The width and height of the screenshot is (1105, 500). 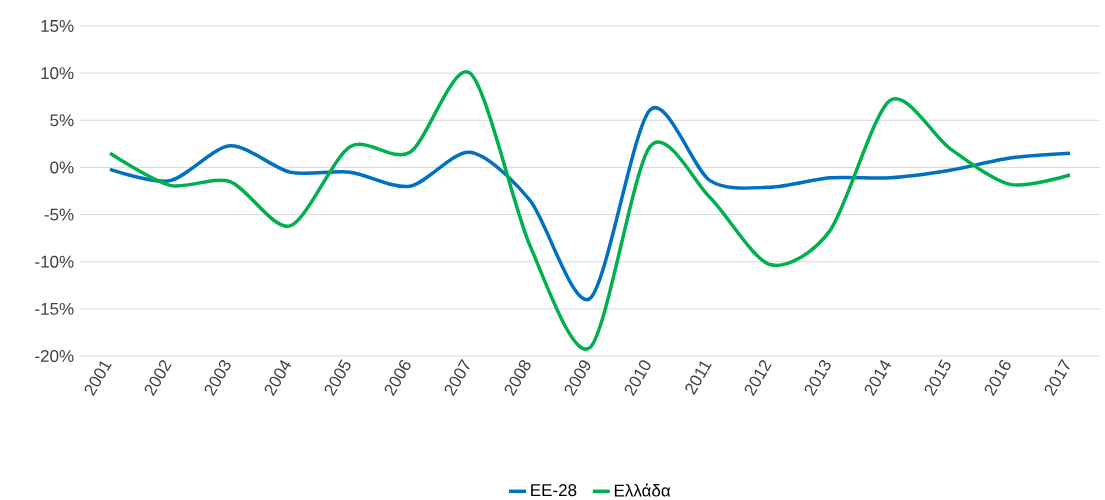 What do you see at coordinates (62, 167) in the screenshot?
I see `y-tick-label: 0%` at bounding box center [62, 167].